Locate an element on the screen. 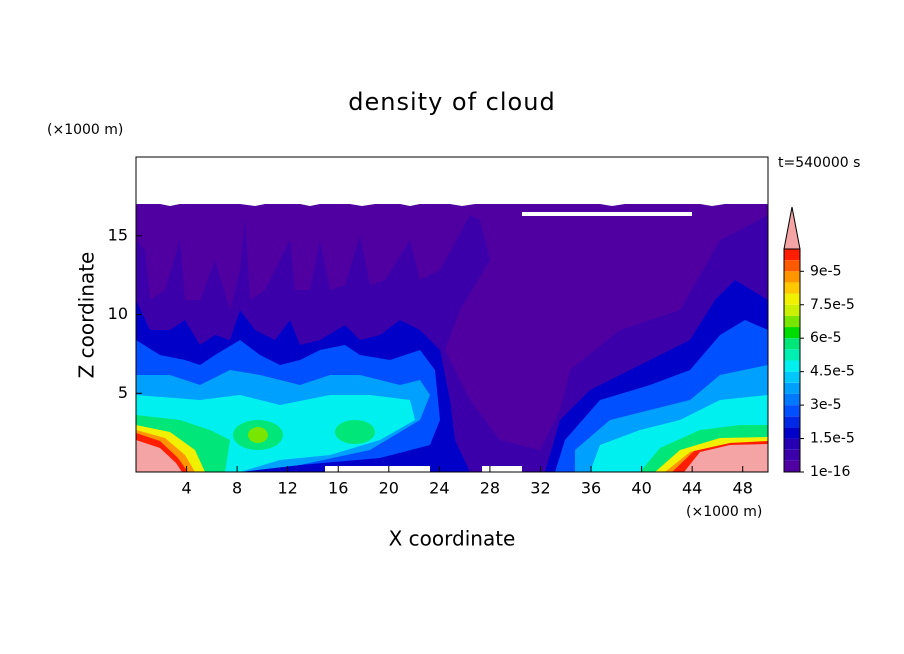 The width and height of the screenshot is (904, 654). x-axis-label: X coordinate is located at coordinates (452, 539).